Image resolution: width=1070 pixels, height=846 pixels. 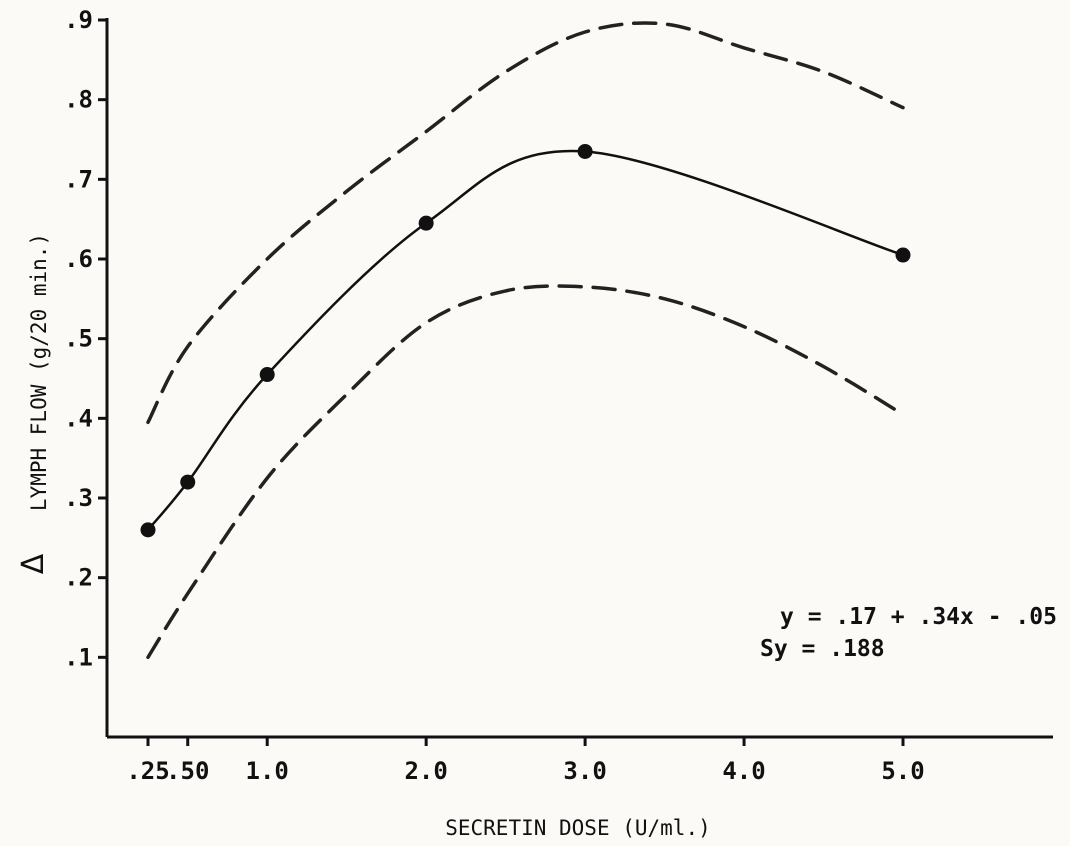 I want to click on y-tick-label: .6, so click(x=78, y=259).